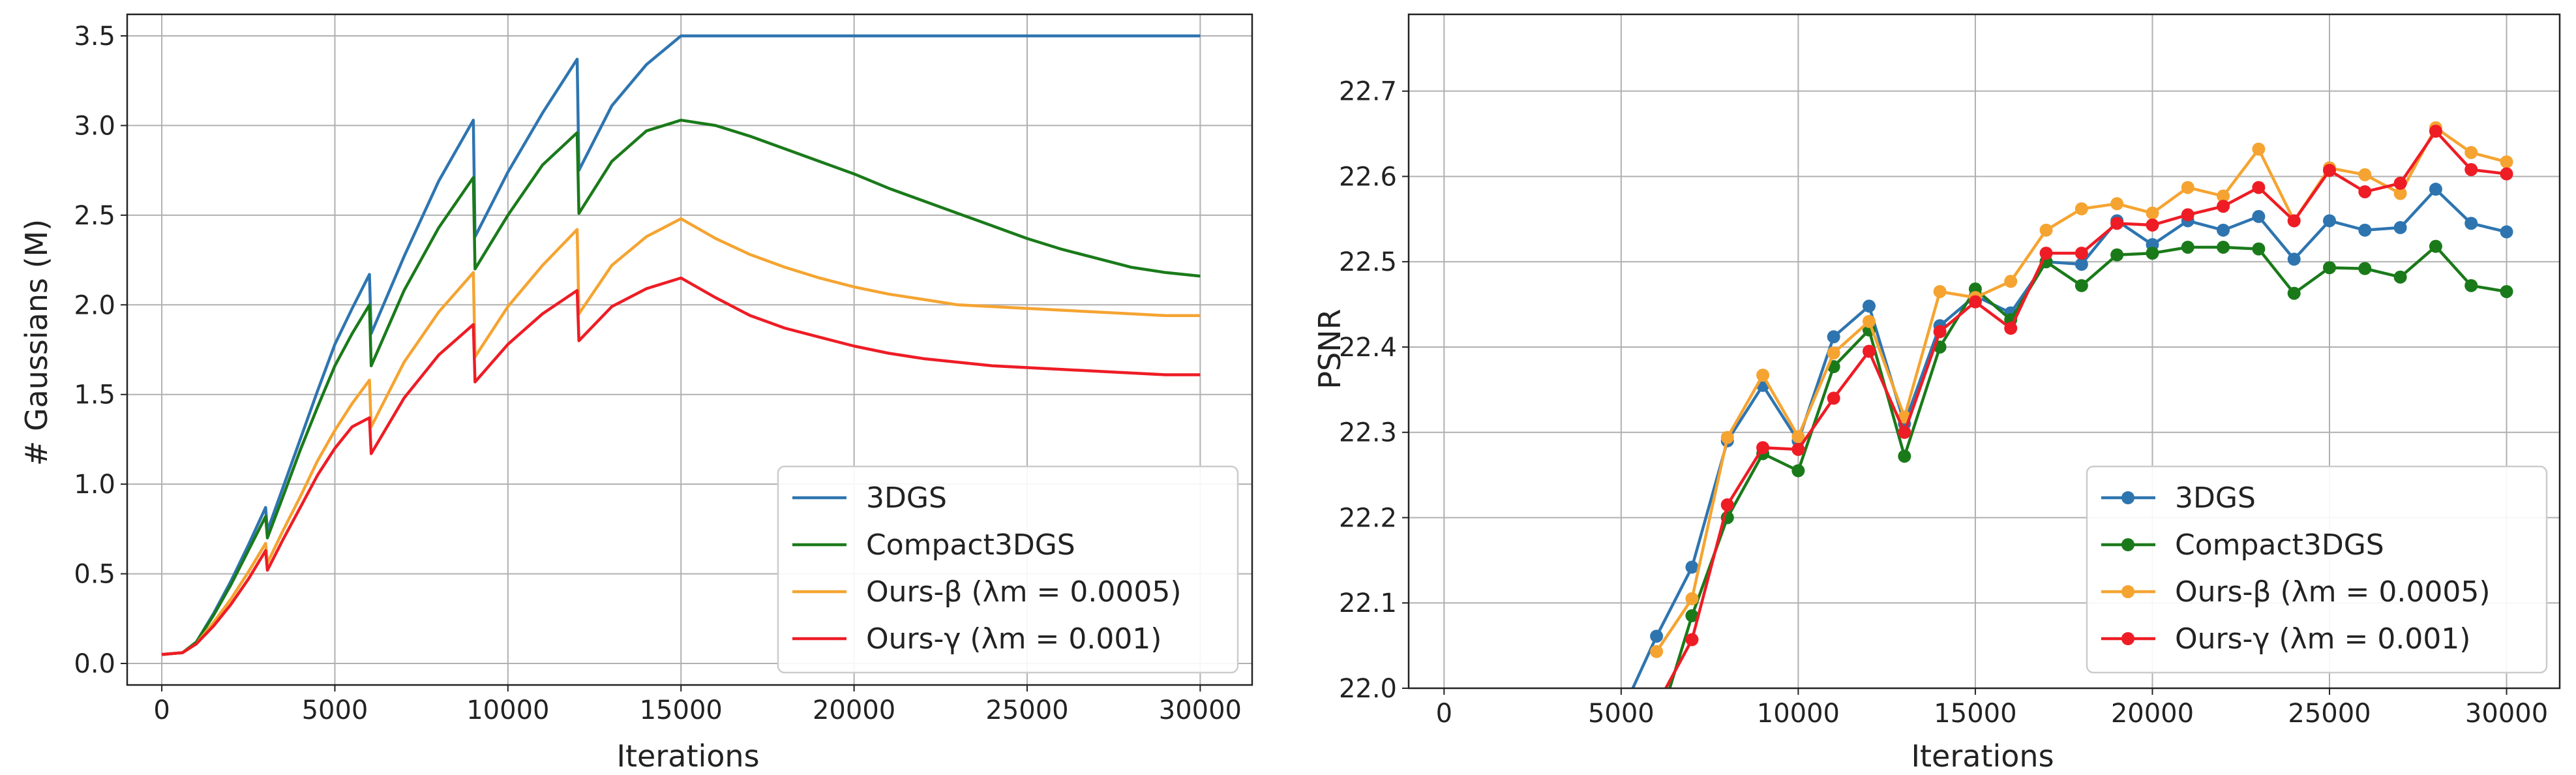 Image resolution: width=2576 pixels, height=775 pixels. What do you see at coordinates (1975, 714) in the screenshot?
I see `x-tick-label: 15000` at bounding box center [1975, 714].